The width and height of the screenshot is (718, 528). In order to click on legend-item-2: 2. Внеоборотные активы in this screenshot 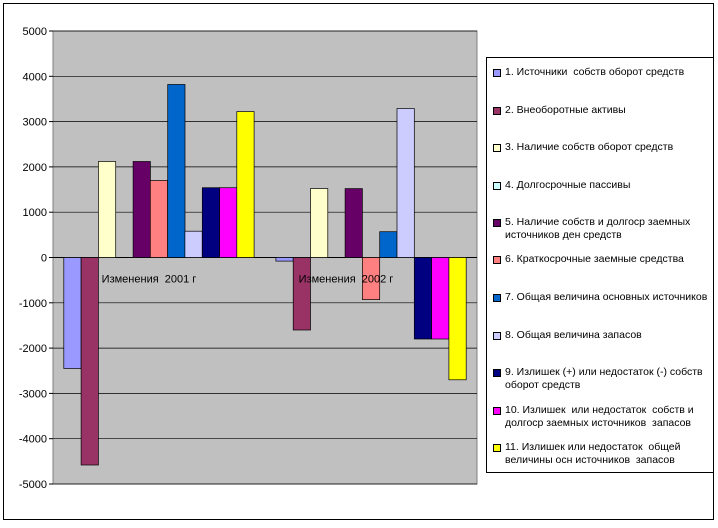, I will do `click(601, 110)`.